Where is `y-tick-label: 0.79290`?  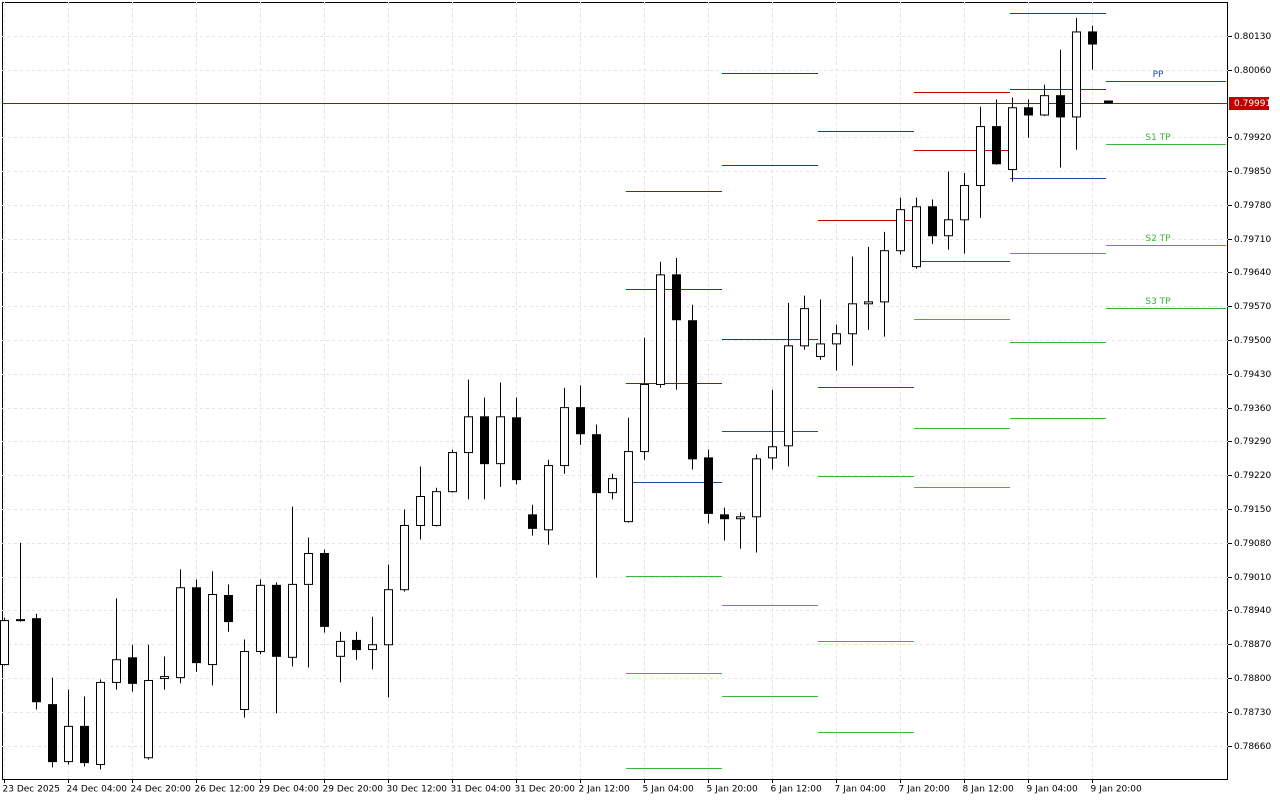
y-tick-label: 0.79290 is located at coordinates (1252, 442).